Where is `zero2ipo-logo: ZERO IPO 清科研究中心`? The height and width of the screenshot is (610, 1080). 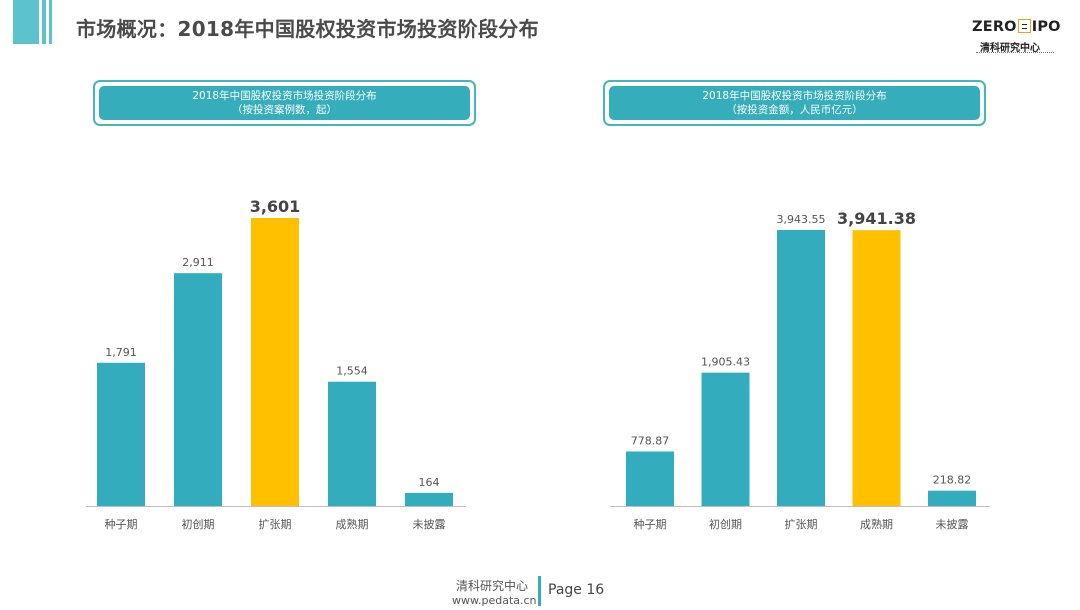
zero2ipo-logo: ZERO IPO 清科研究中心 is located at coordinates (1018, 39).